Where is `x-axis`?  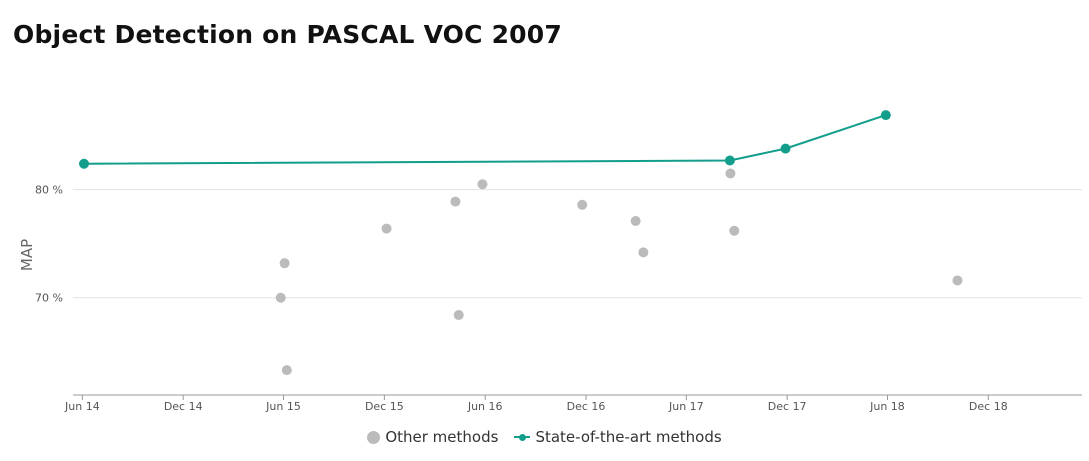
x-axis is located at coordinates (577, 397).